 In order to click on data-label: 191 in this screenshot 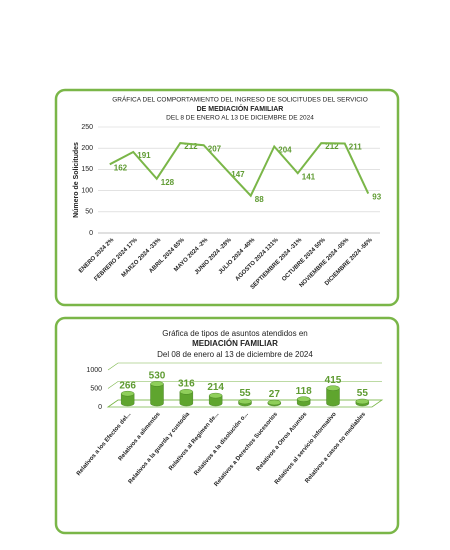, I will do `click(144, 155)`.